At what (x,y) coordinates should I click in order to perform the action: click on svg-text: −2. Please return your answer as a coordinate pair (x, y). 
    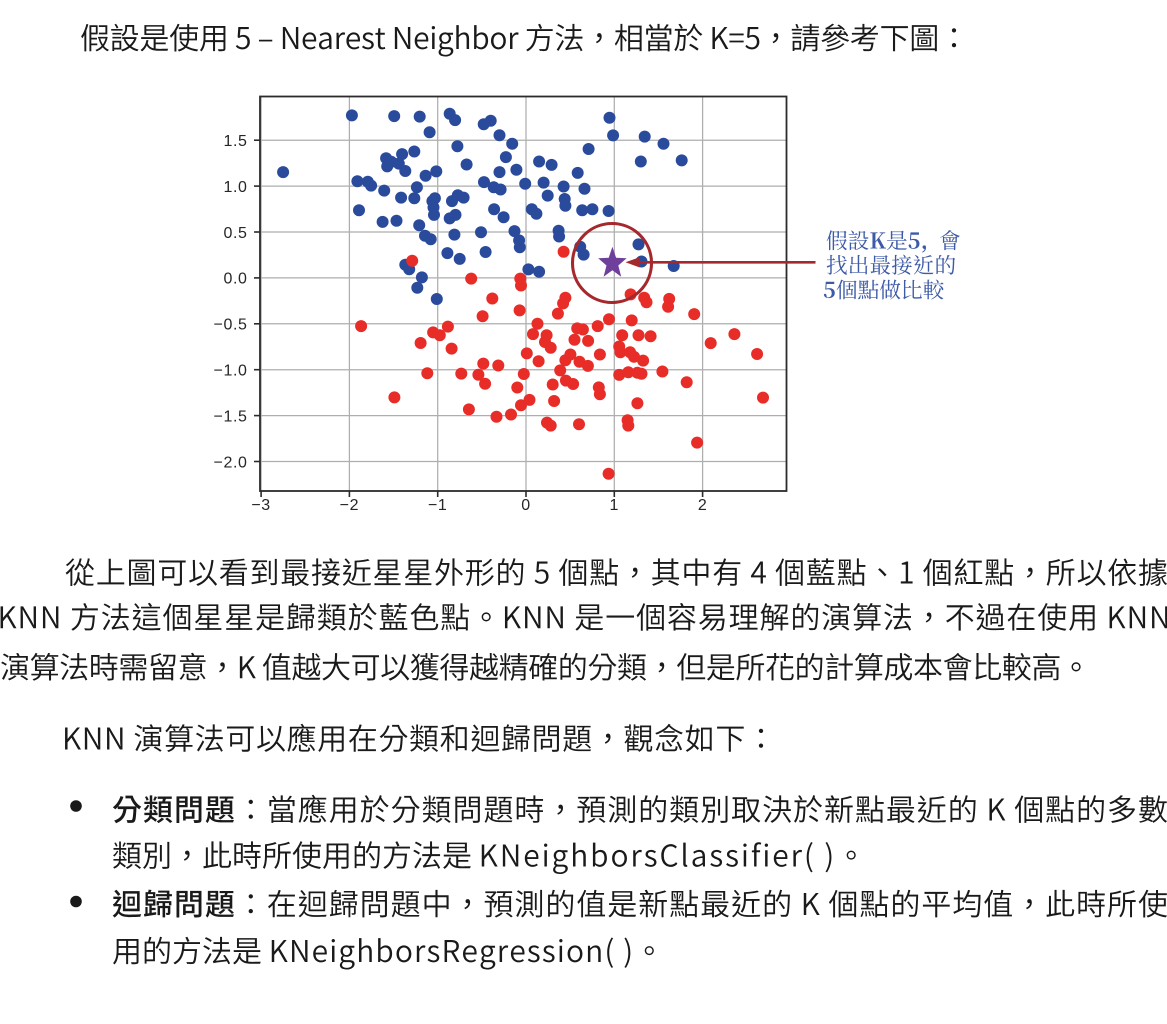
    Looking at the image, I should click on (349, 505).